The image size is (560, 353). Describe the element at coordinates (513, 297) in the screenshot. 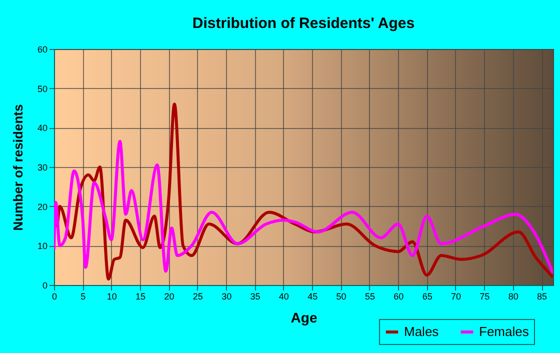

I see `x-tick-label: 80` at that location.